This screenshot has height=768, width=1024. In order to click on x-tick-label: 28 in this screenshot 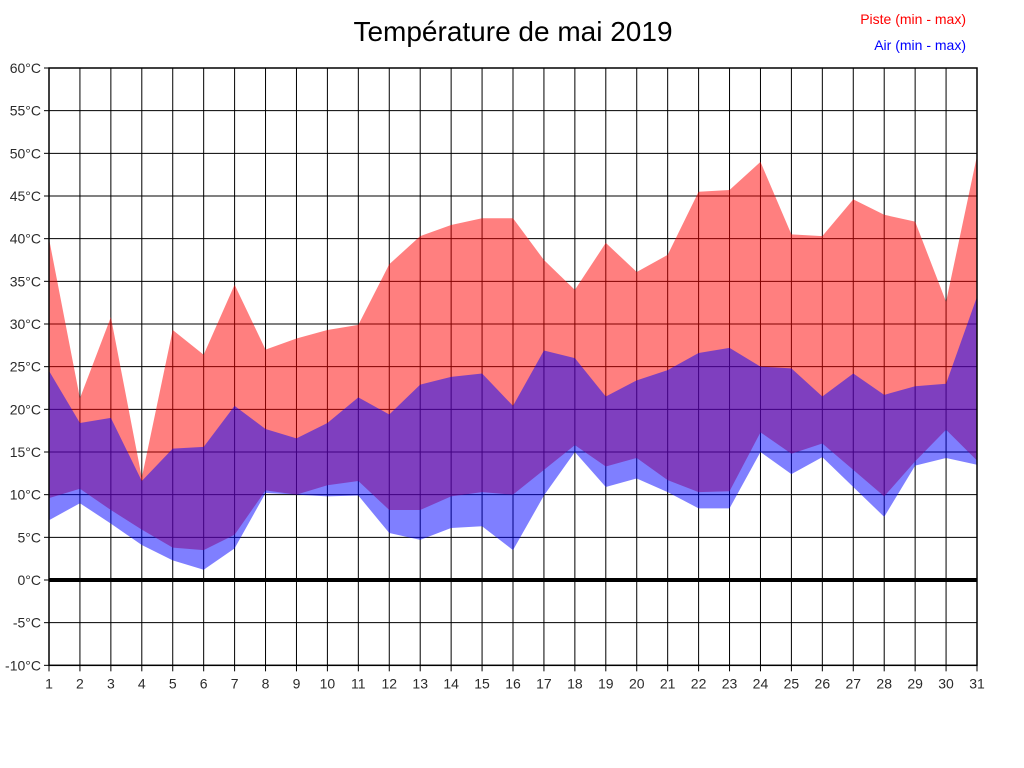, I will do `click(884, 683)`.